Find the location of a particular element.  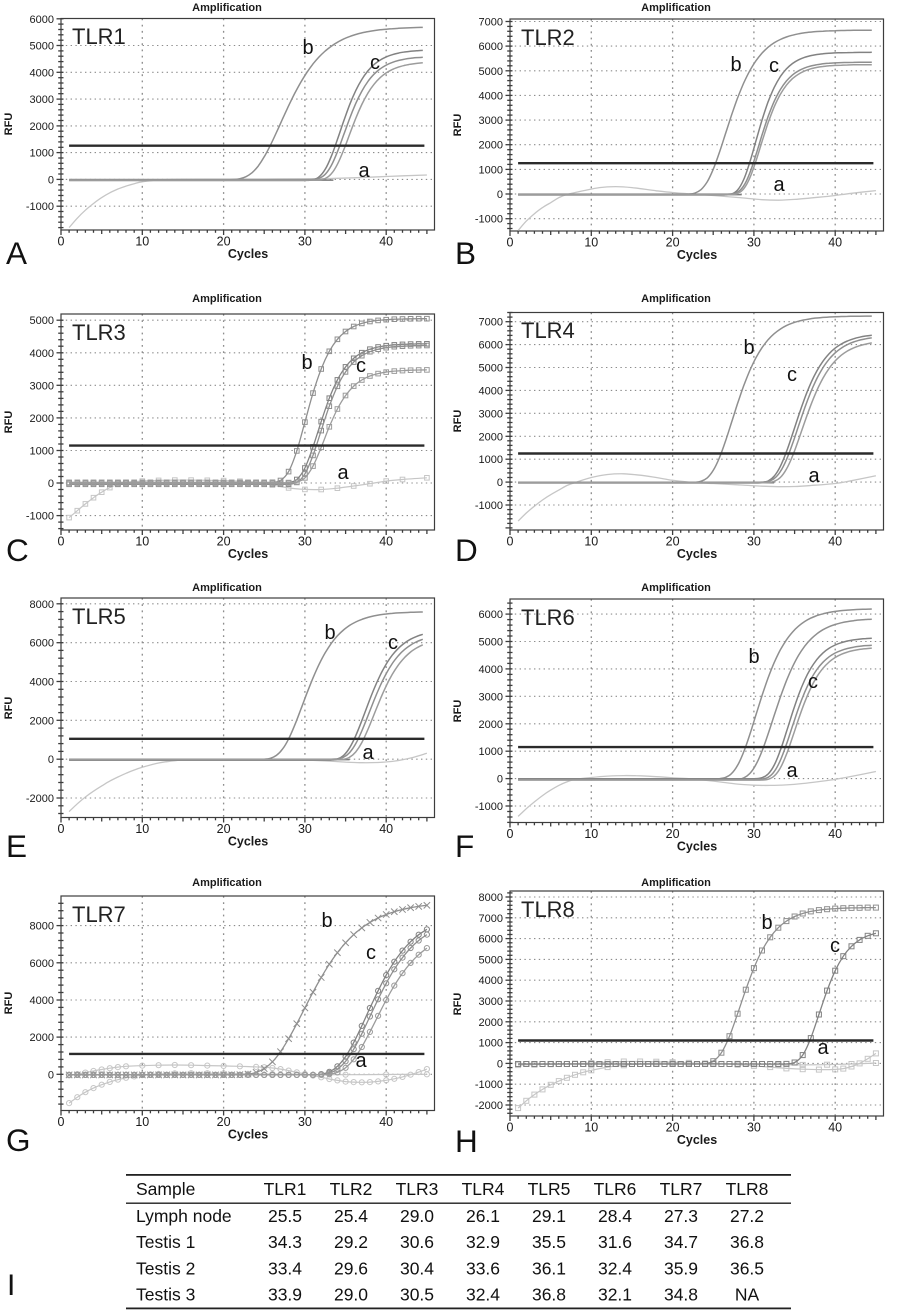

svg-text: 32.4 is located at coordinates (483, 1295).